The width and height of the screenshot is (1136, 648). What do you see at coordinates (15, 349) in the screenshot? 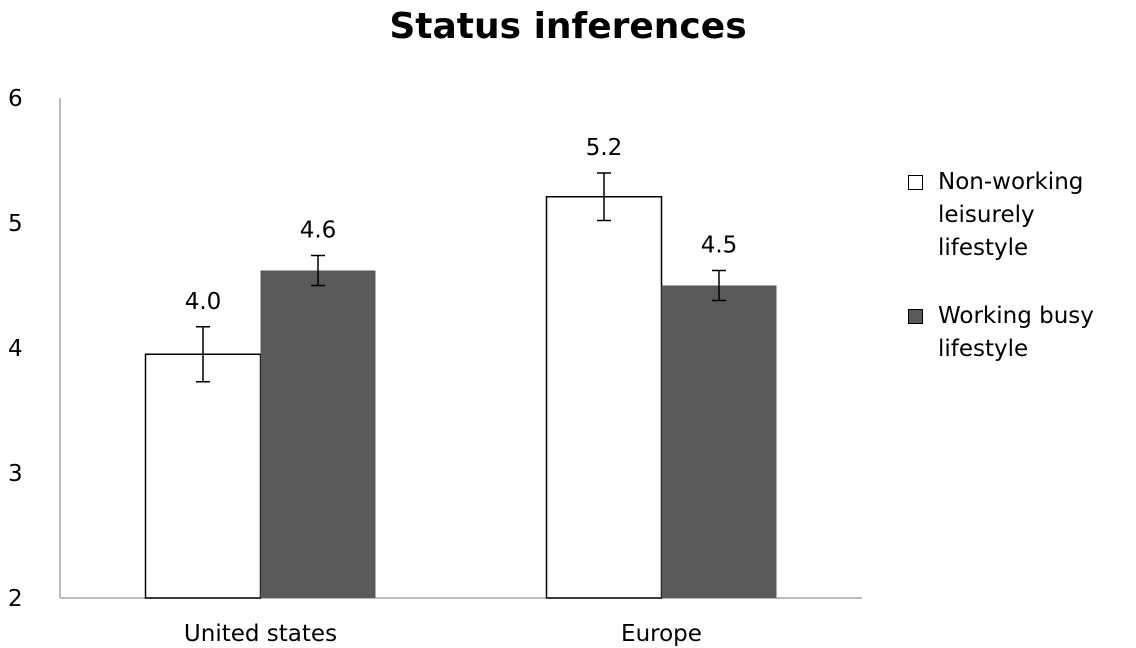
I see `y-tick-label: 4` at bounding box center [15, 349].